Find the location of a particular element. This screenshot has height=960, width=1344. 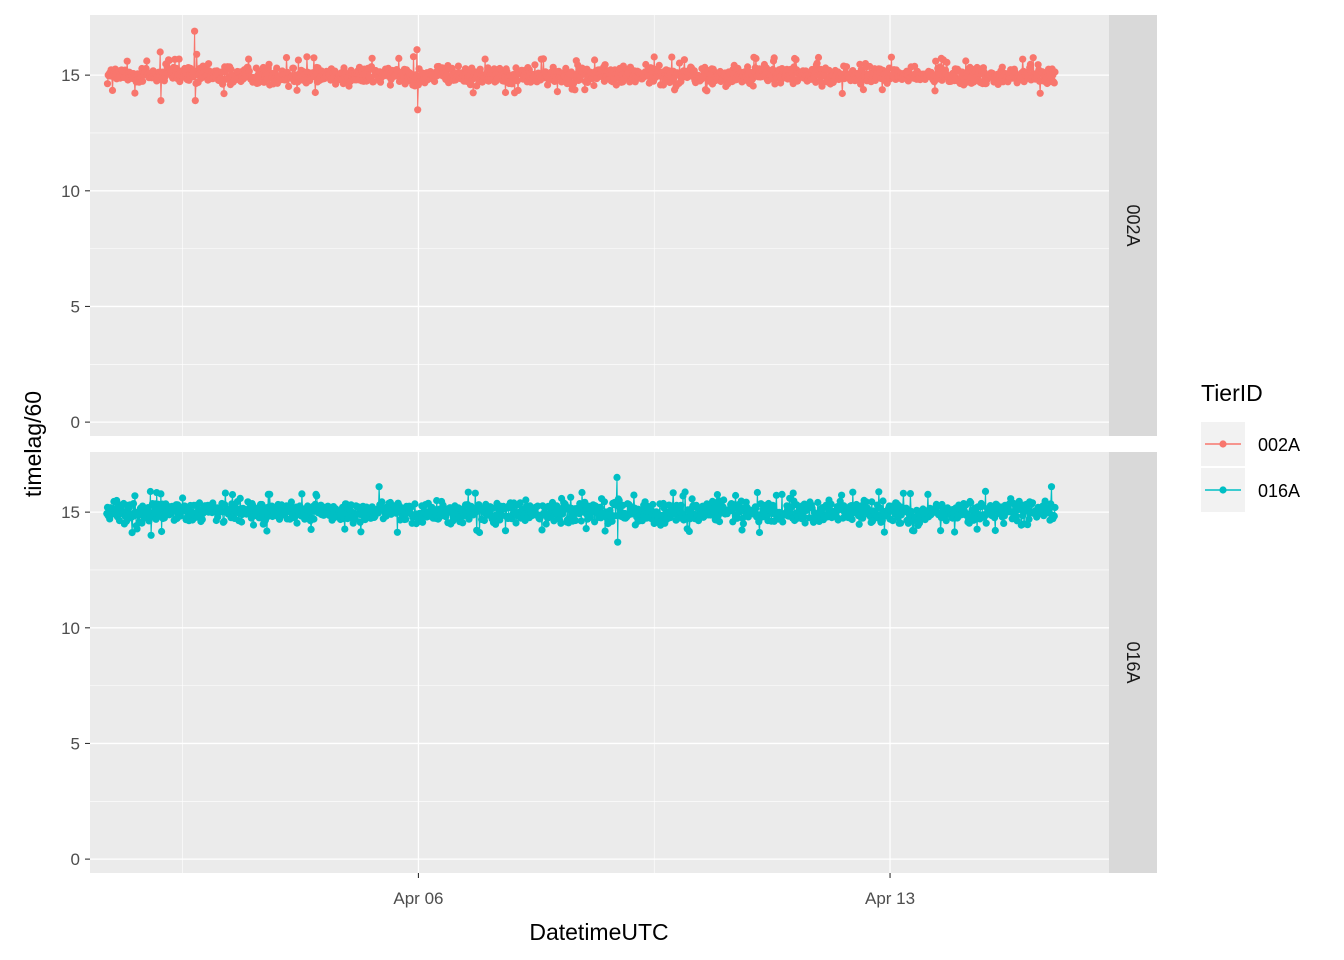

y-tick-label: 10 is located at coordinates (70, 628).